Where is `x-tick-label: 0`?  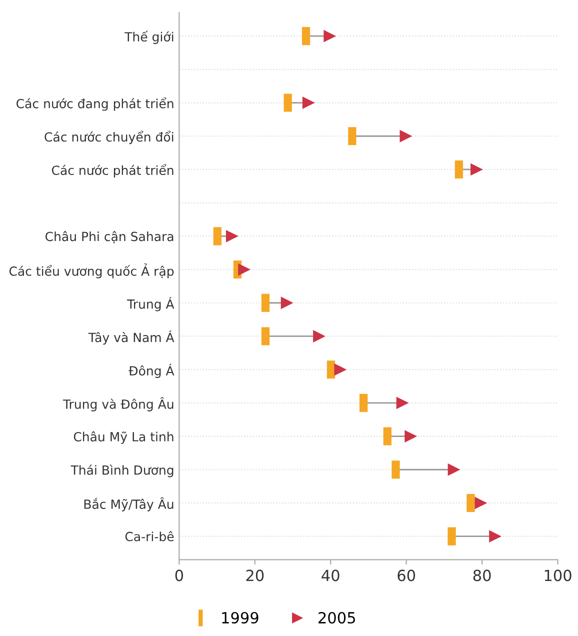
x-tick-label: 0 is located at coordinates (179, 576).